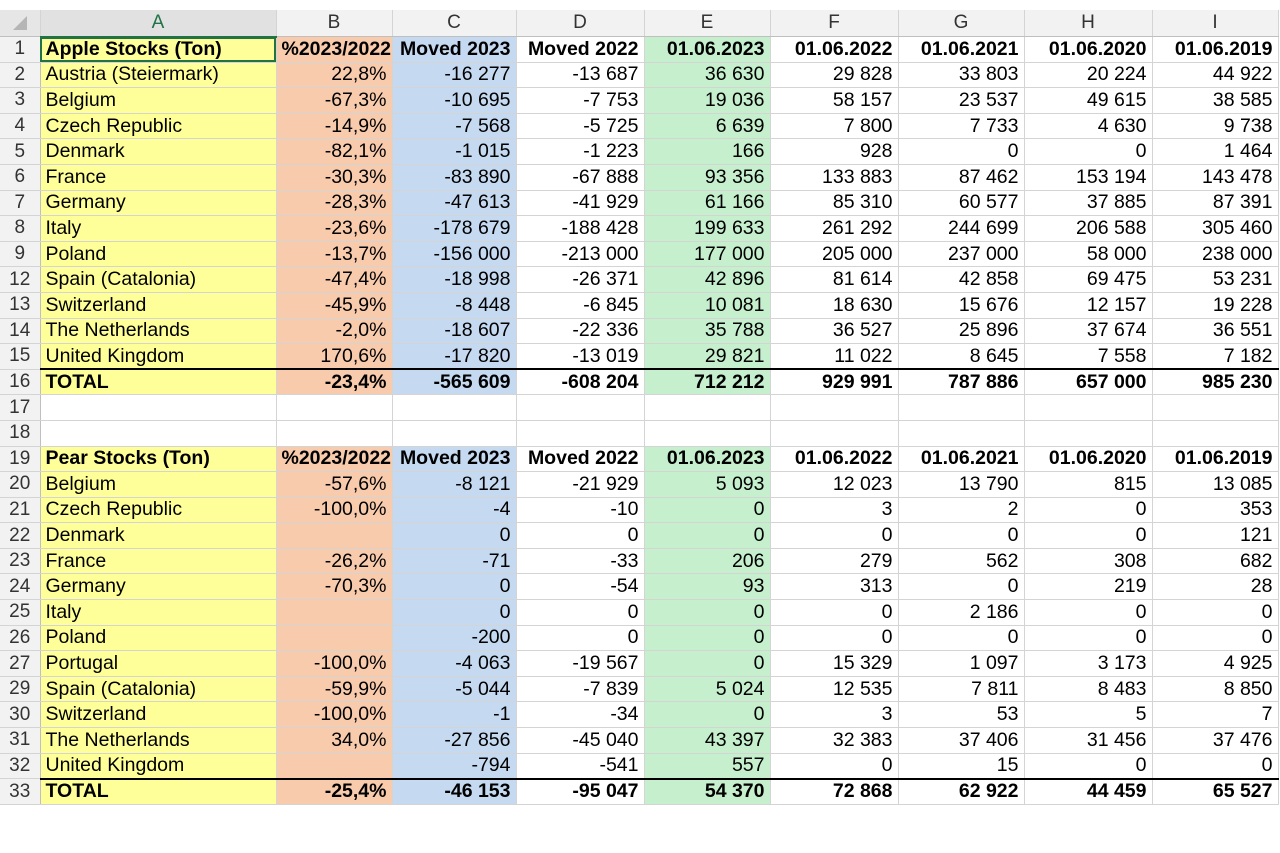  Describe the element at coordinates (1215, 305) in the screenshot. I see `cell-i13: 19 228` at that location.